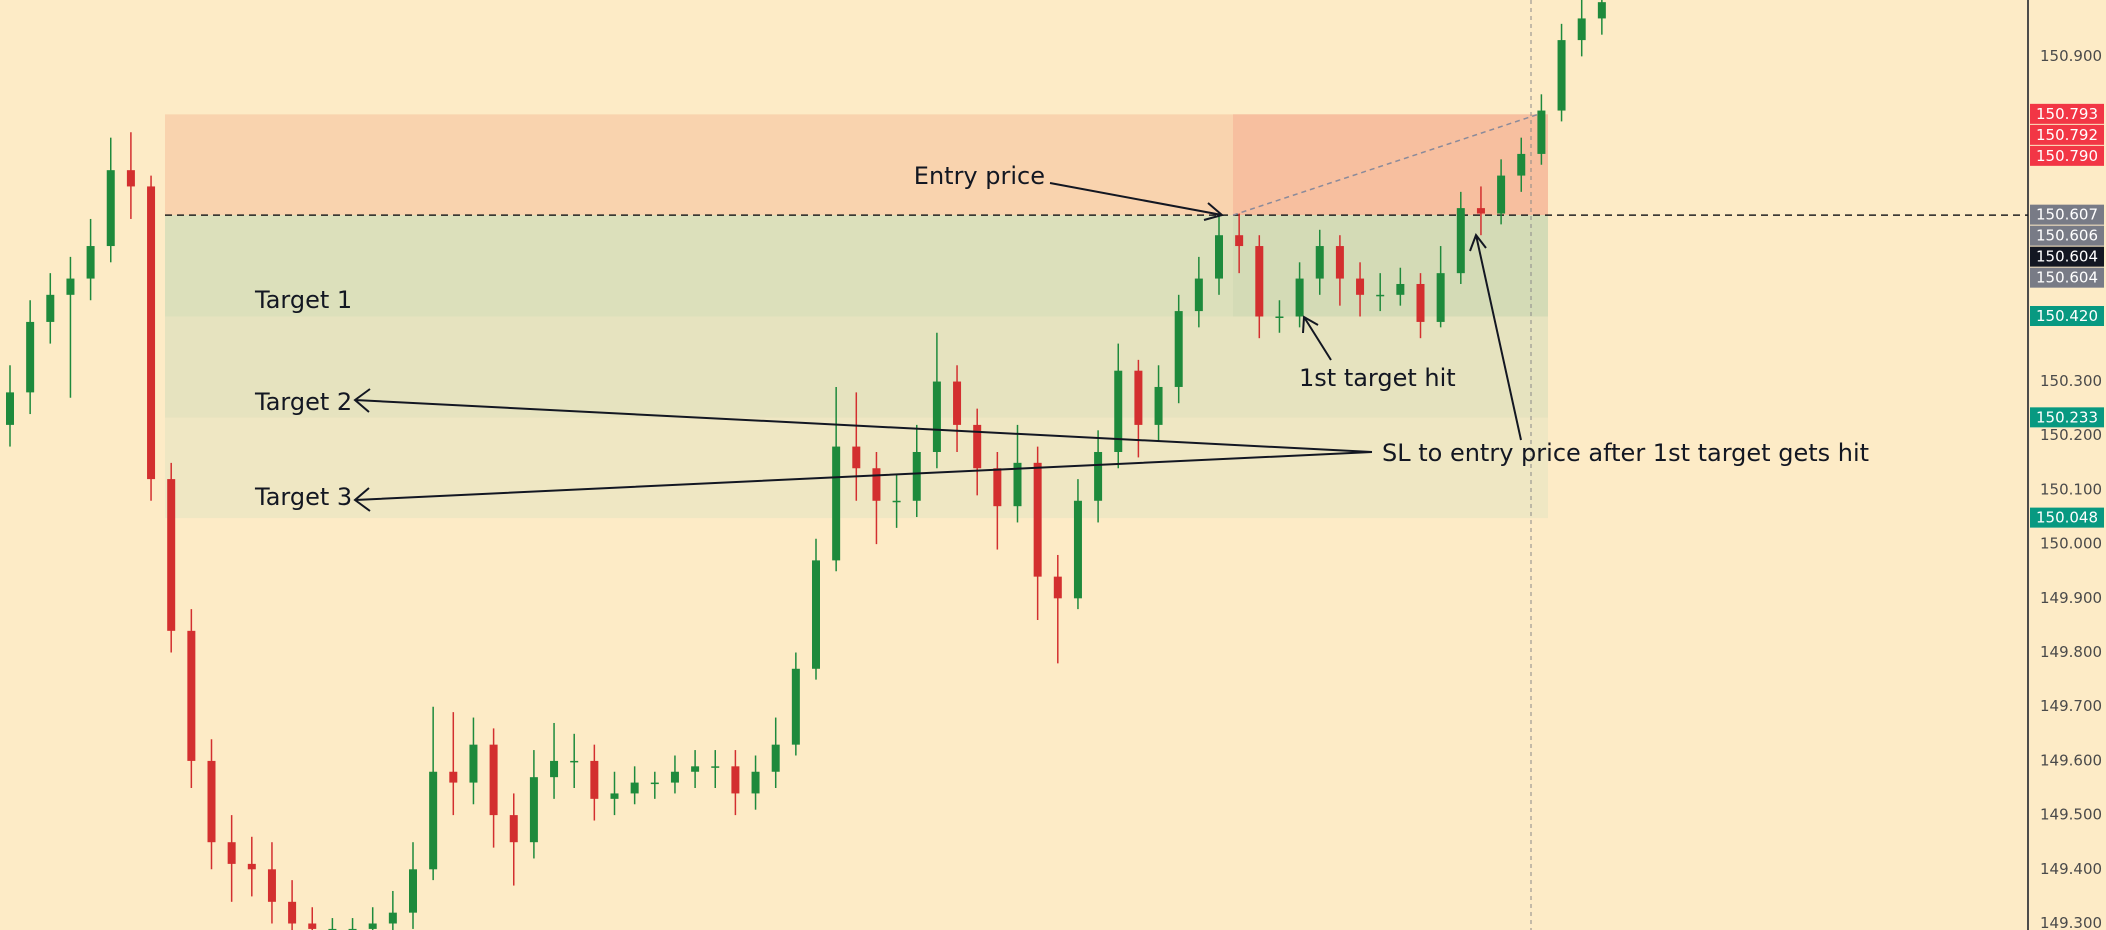  I want to click on annotation: Target 3, so click(303, 497).